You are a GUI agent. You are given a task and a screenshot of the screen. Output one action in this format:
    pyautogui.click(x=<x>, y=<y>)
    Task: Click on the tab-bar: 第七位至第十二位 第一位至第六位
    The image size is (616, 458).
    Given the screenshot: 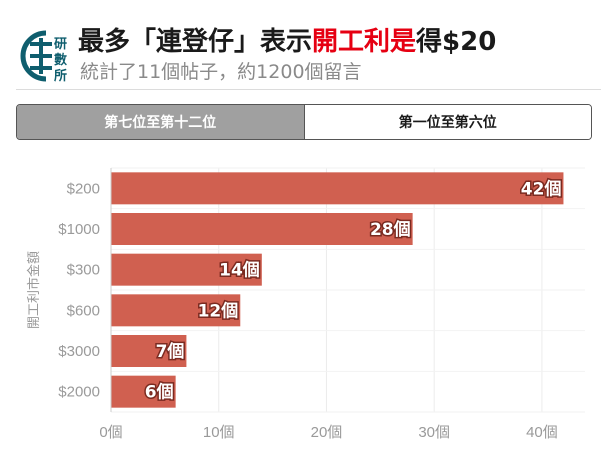 What is the action you would take?
    pyautogui.click(x=304, y=122)
    